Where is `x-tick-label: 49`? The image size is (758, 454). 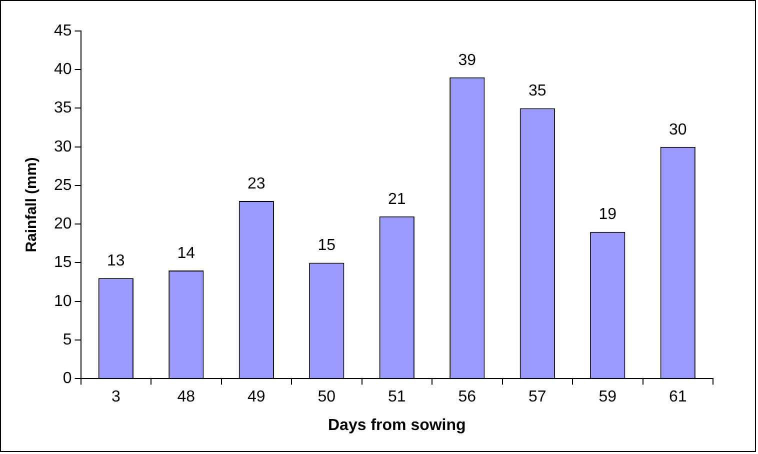 x-tick-label: 49 is located at coordinates (257, 397).